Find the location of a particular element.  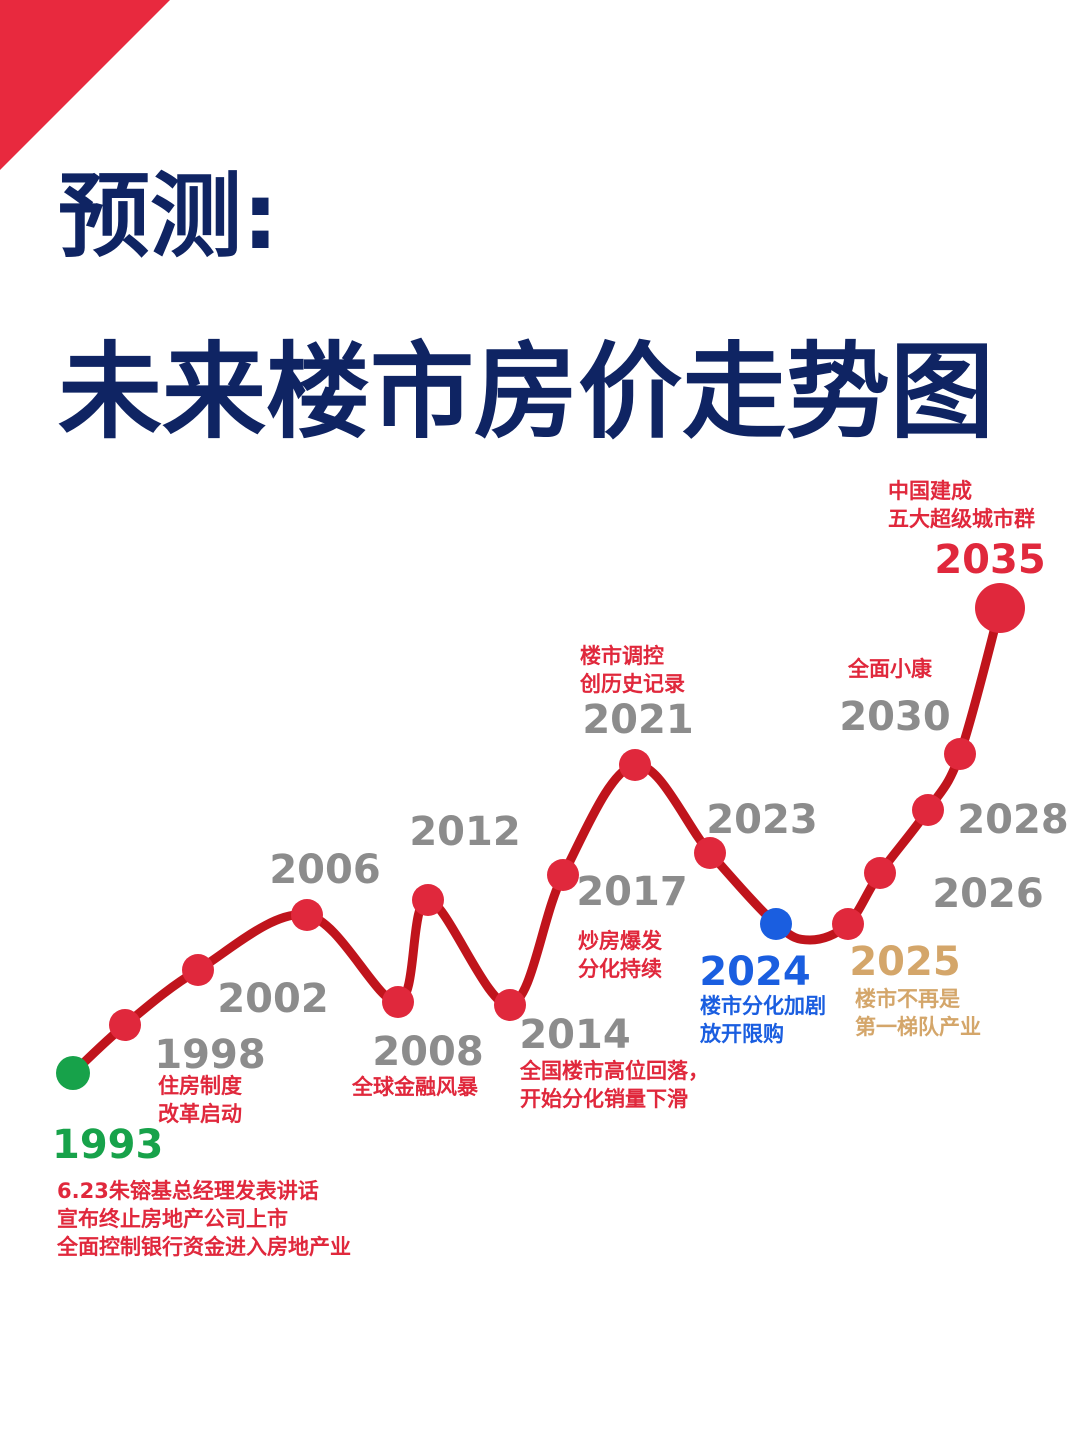

node-note: 全面小康 is located at coordinates (890, 669).